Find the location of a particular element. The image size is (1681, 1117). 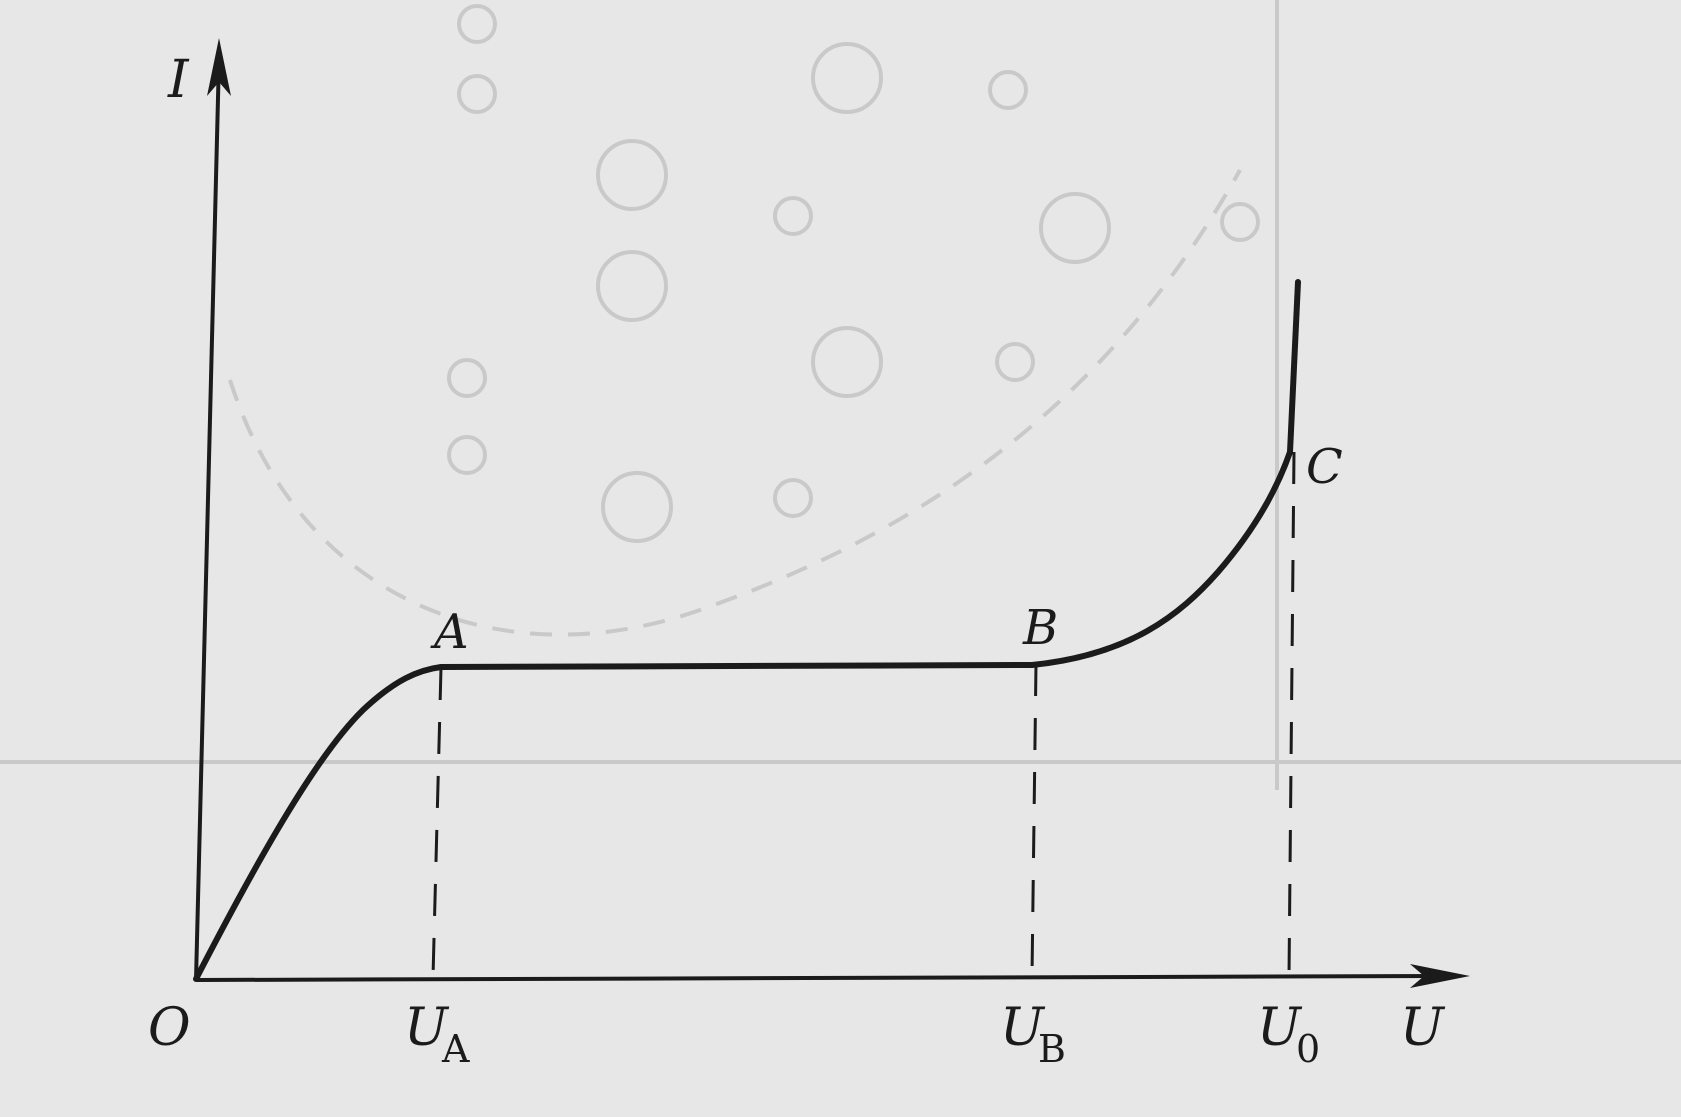

y-axis-arrowhead is located at coordinates (219, 67).